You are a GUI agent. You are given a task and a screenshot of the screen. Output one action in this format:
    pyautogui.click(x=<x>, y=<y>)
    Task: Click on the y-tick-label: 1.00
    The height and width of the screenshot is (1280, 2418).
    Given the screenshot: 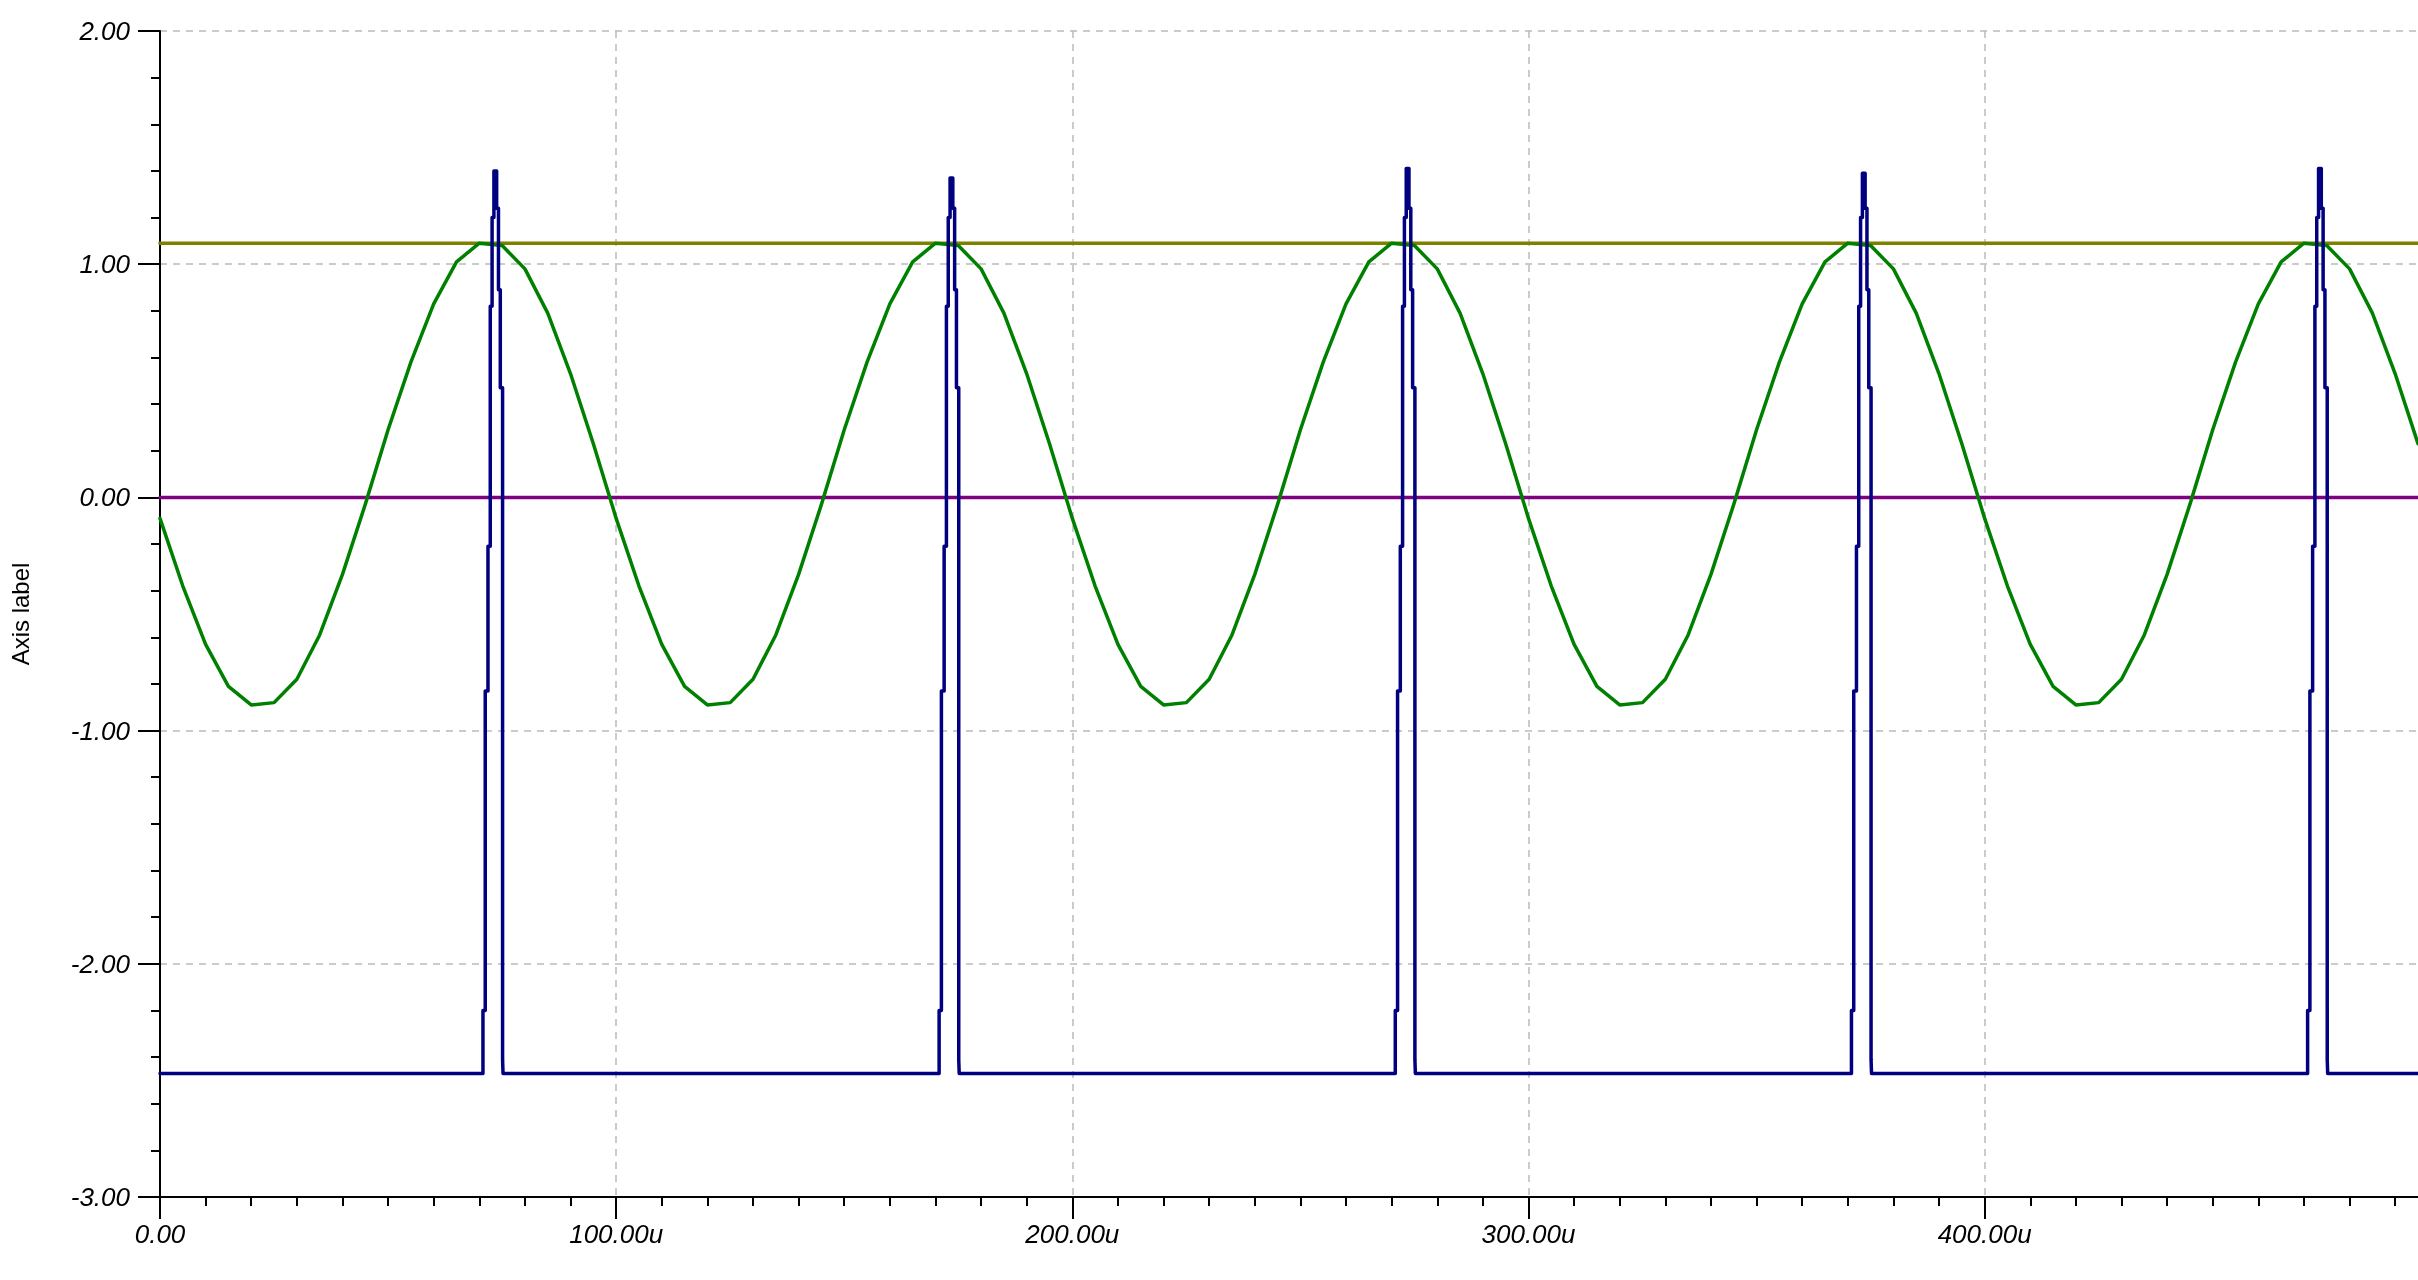 What is the action you would take?
    pyautogui.click(x=105, y=264)
    